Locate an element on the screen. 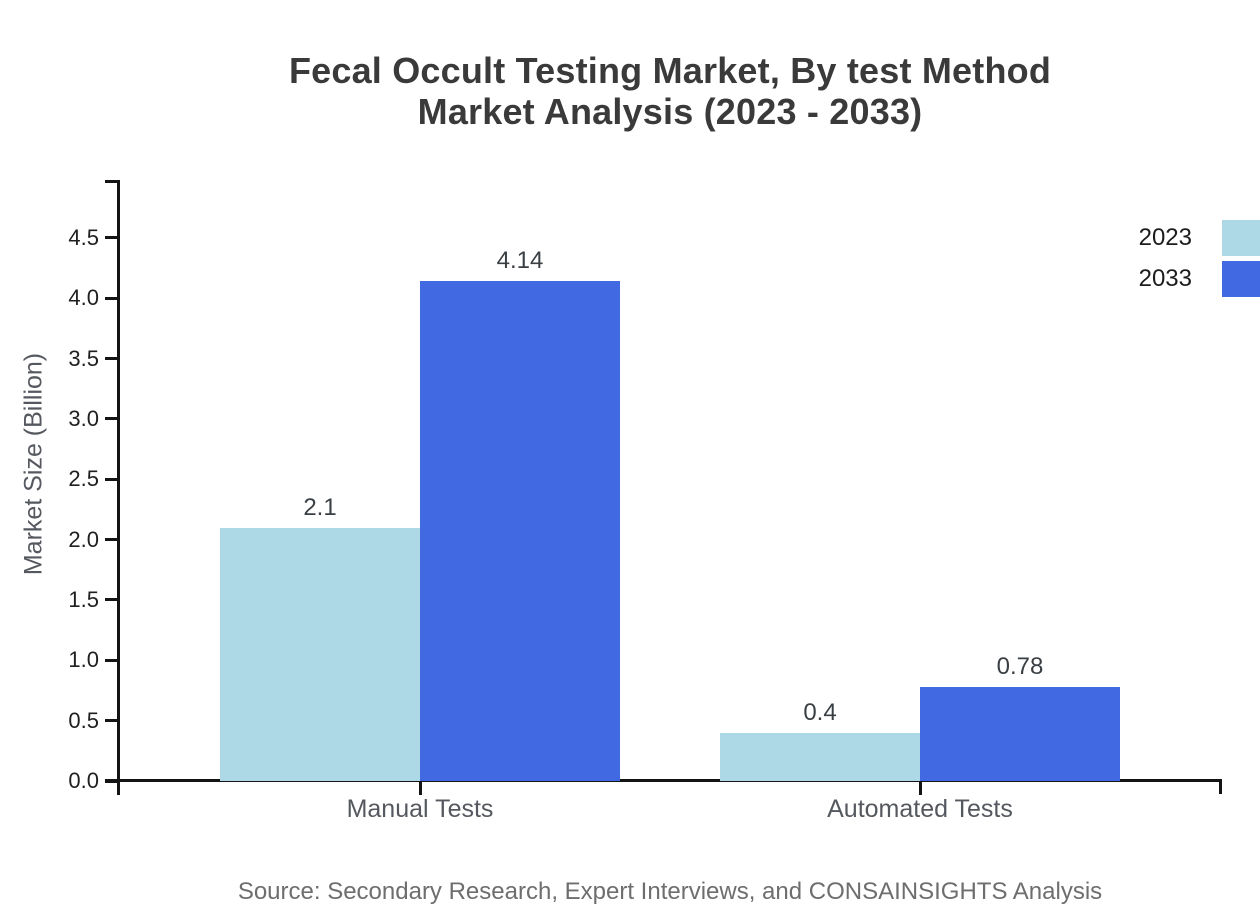  y-tick-label: 2.0 is located at coordinates (83, 539).